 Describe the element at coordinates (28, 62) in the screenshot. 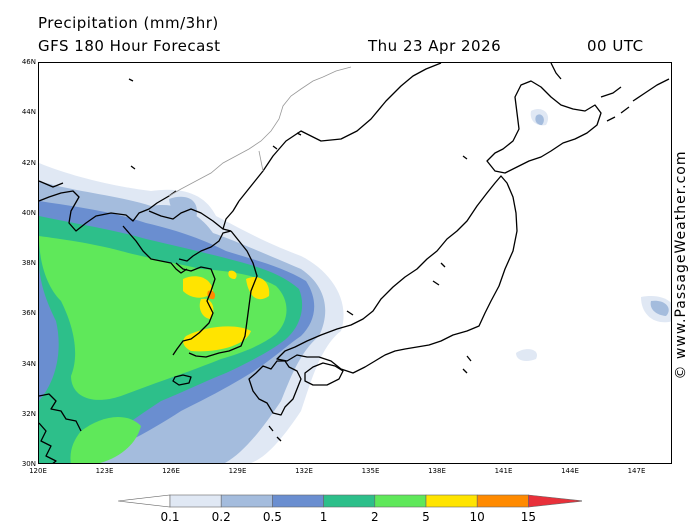

I see `latitude-label: 46N` at that location.